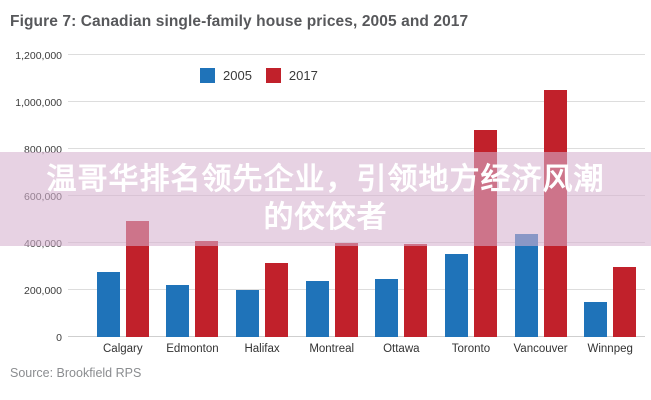 This screenshot has width=651, height=400. Describe the element at coordinates (471, 349) in the screenshot. I see `x-axis-label: Toronto` at that location.